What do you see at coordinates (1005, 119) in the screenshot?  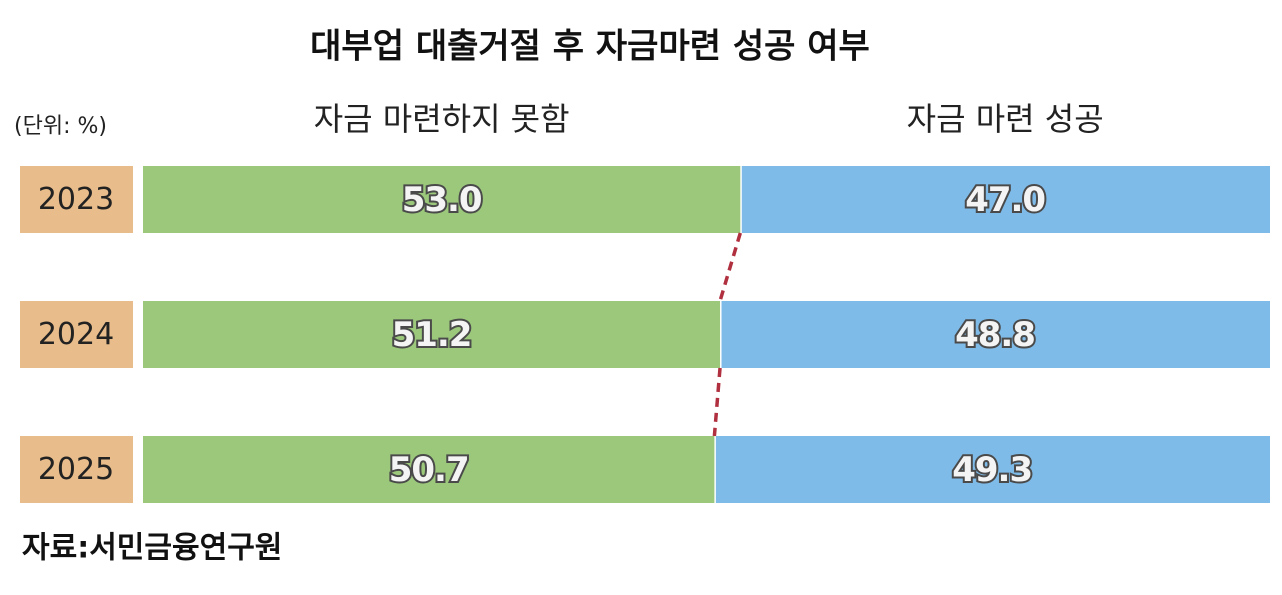 I see `legend-label: 자금 마련 성공` at bounding box center [1005, 119].